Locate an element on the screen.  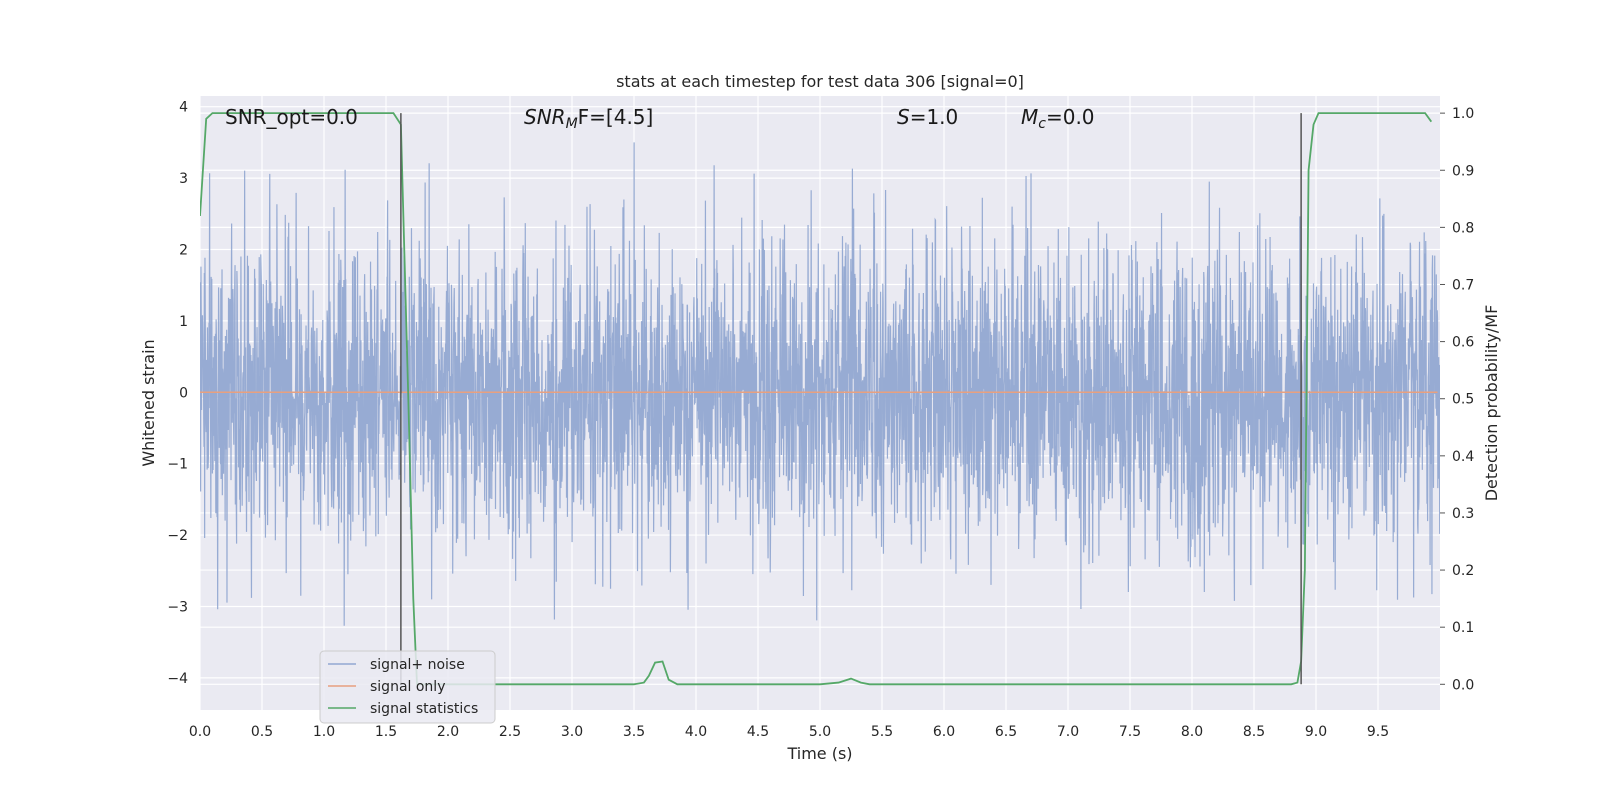
x-tick-label: 8.5 is located at coordinates (1254, 732).